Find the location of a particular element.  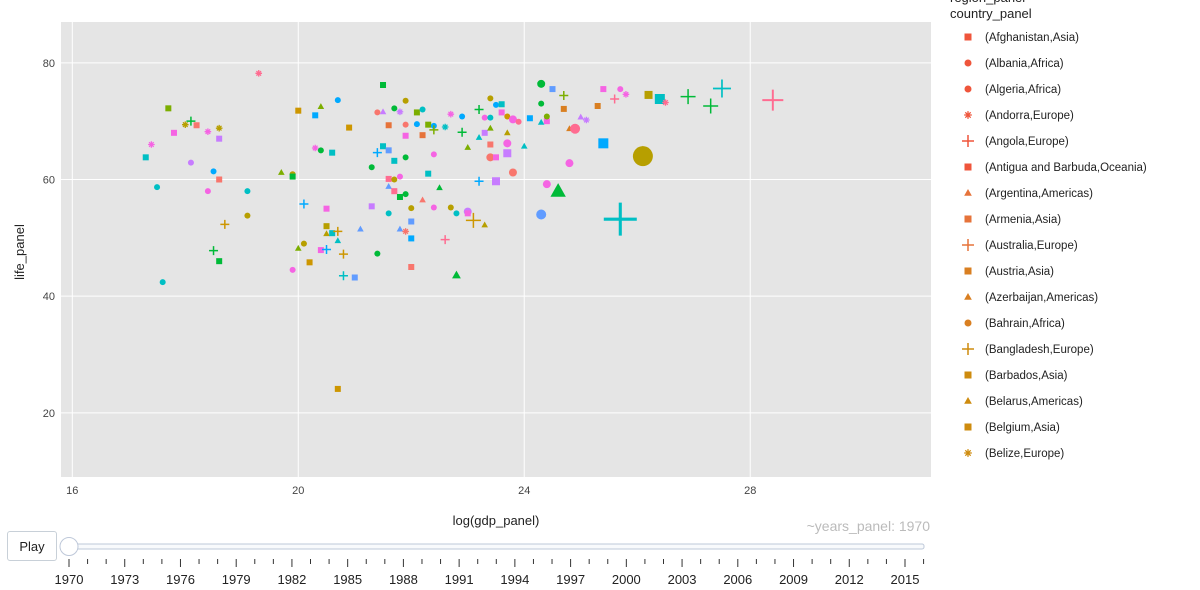

play-button: Play is located at coordinates (32, 546).